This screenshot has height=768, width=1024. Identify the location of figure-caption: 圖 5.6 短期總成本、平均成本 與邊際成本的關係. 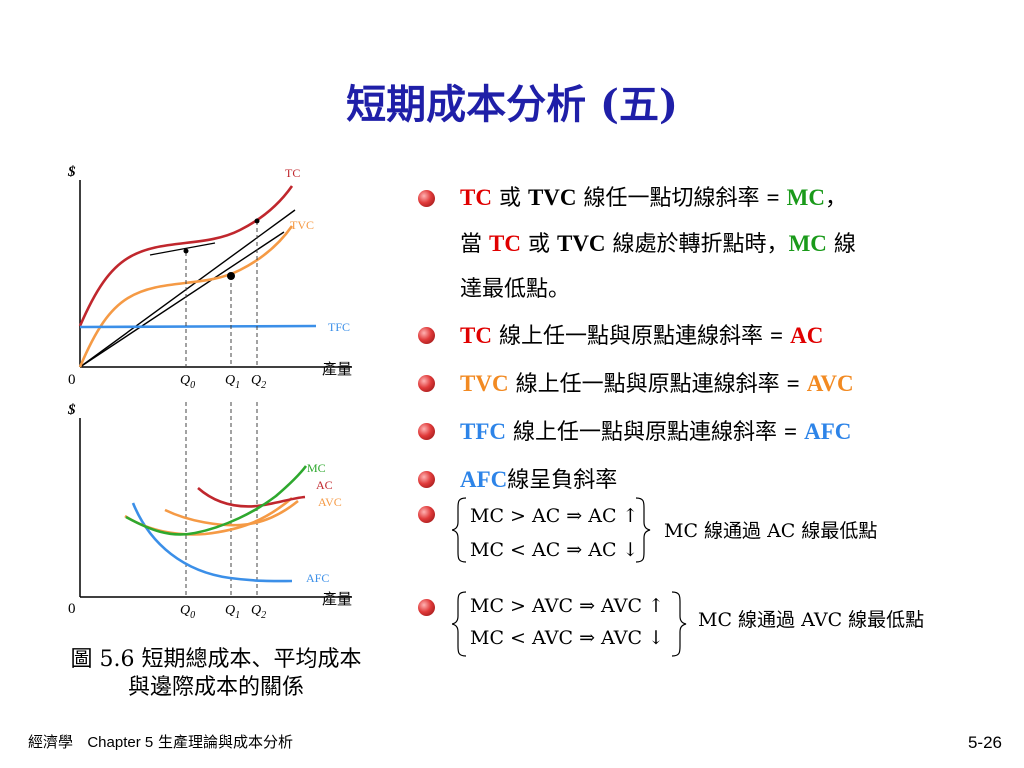
(216, 674).